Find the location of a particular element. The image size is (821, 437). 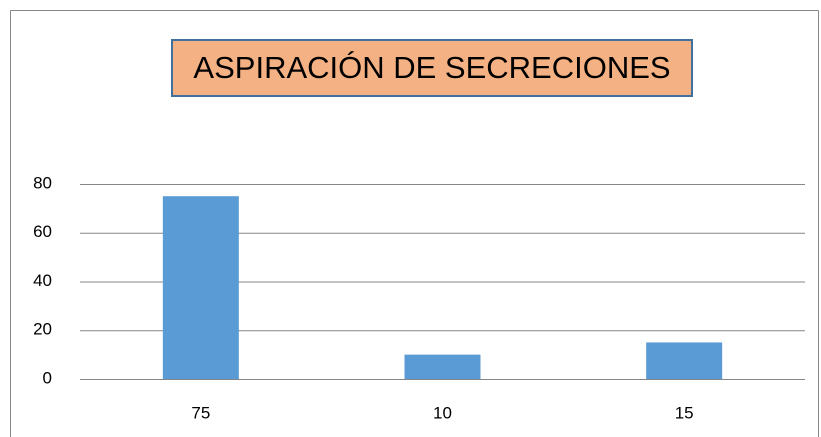

y-tick-label: 60 is located at coordinates (42, 231).